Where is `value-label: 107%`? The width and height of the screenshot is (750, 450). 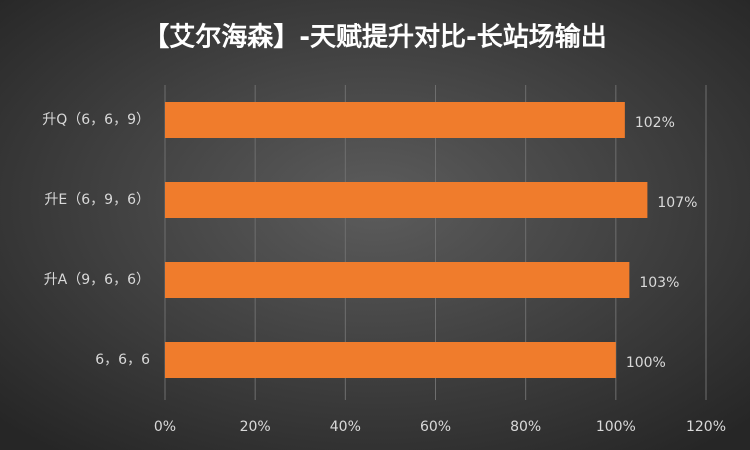 value-label: 107% is located at coordinates (677, 203).